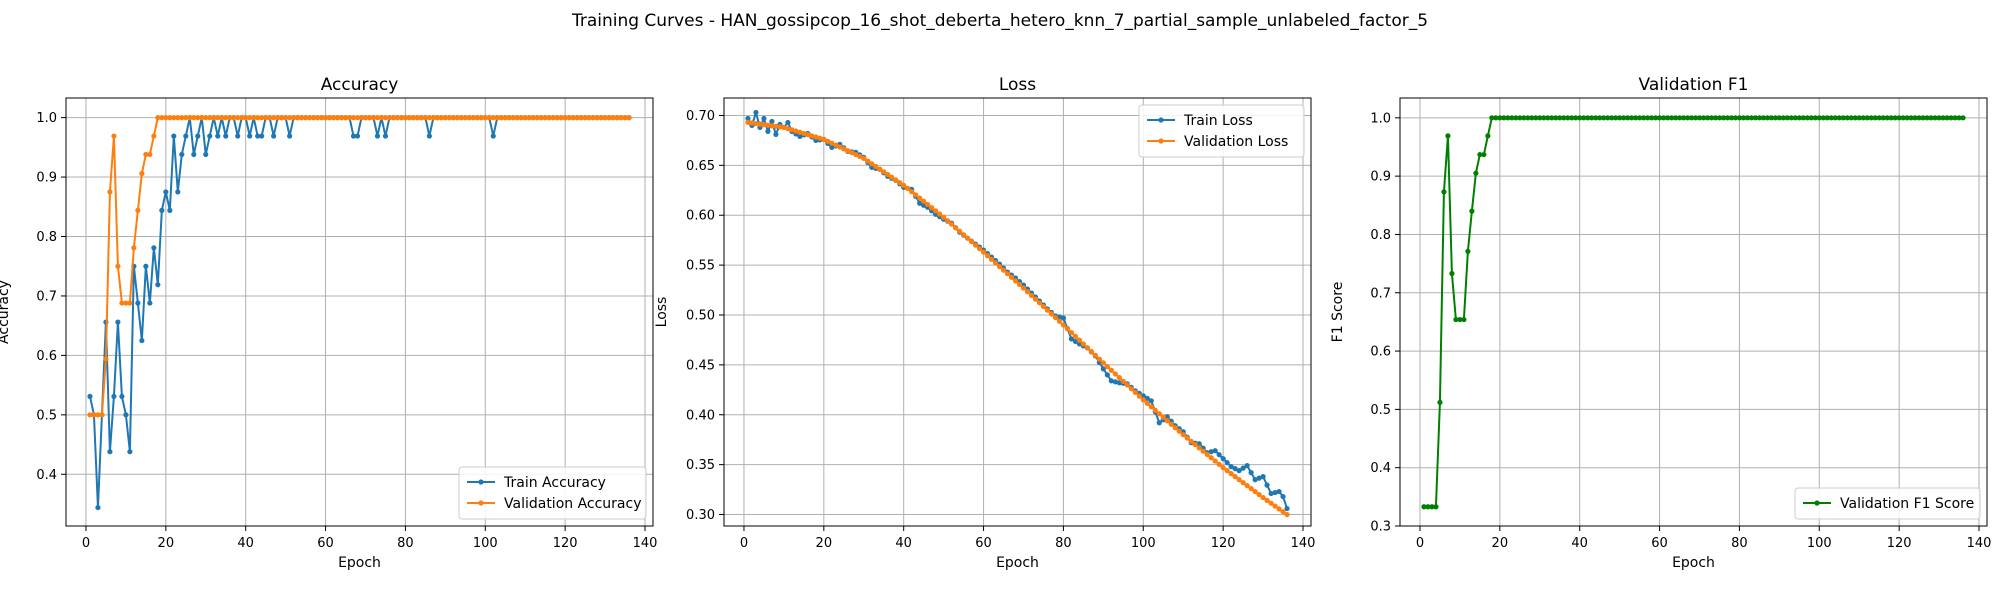 The image size is (2000, 600). Describe the element at coordinates (700, 415) in the screenshot. I see `y-tick-label: 0.40` at that location.